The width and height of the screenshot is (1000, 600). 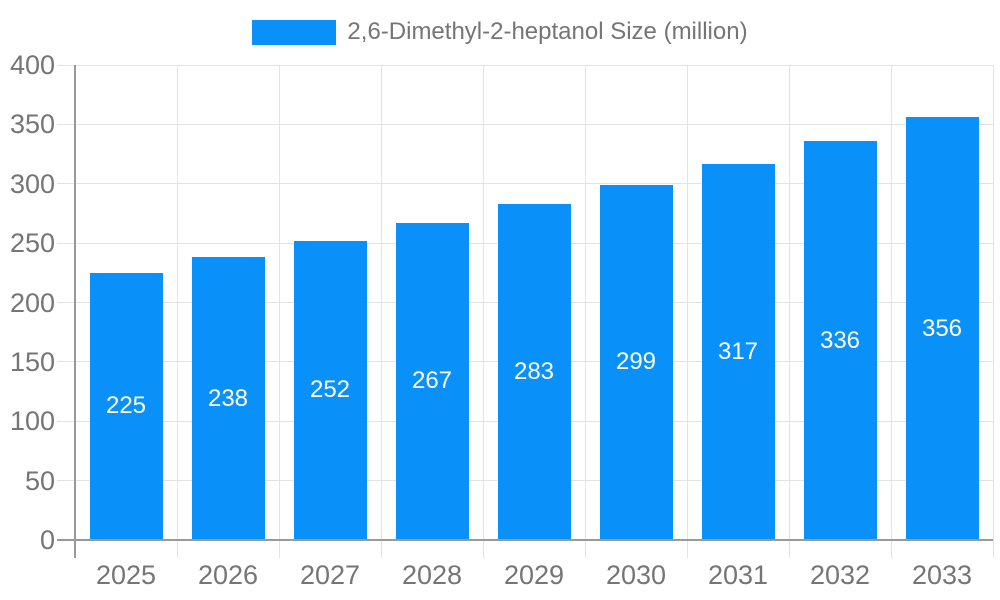 I want to click on bar: 317, so click(x=738, y=351).